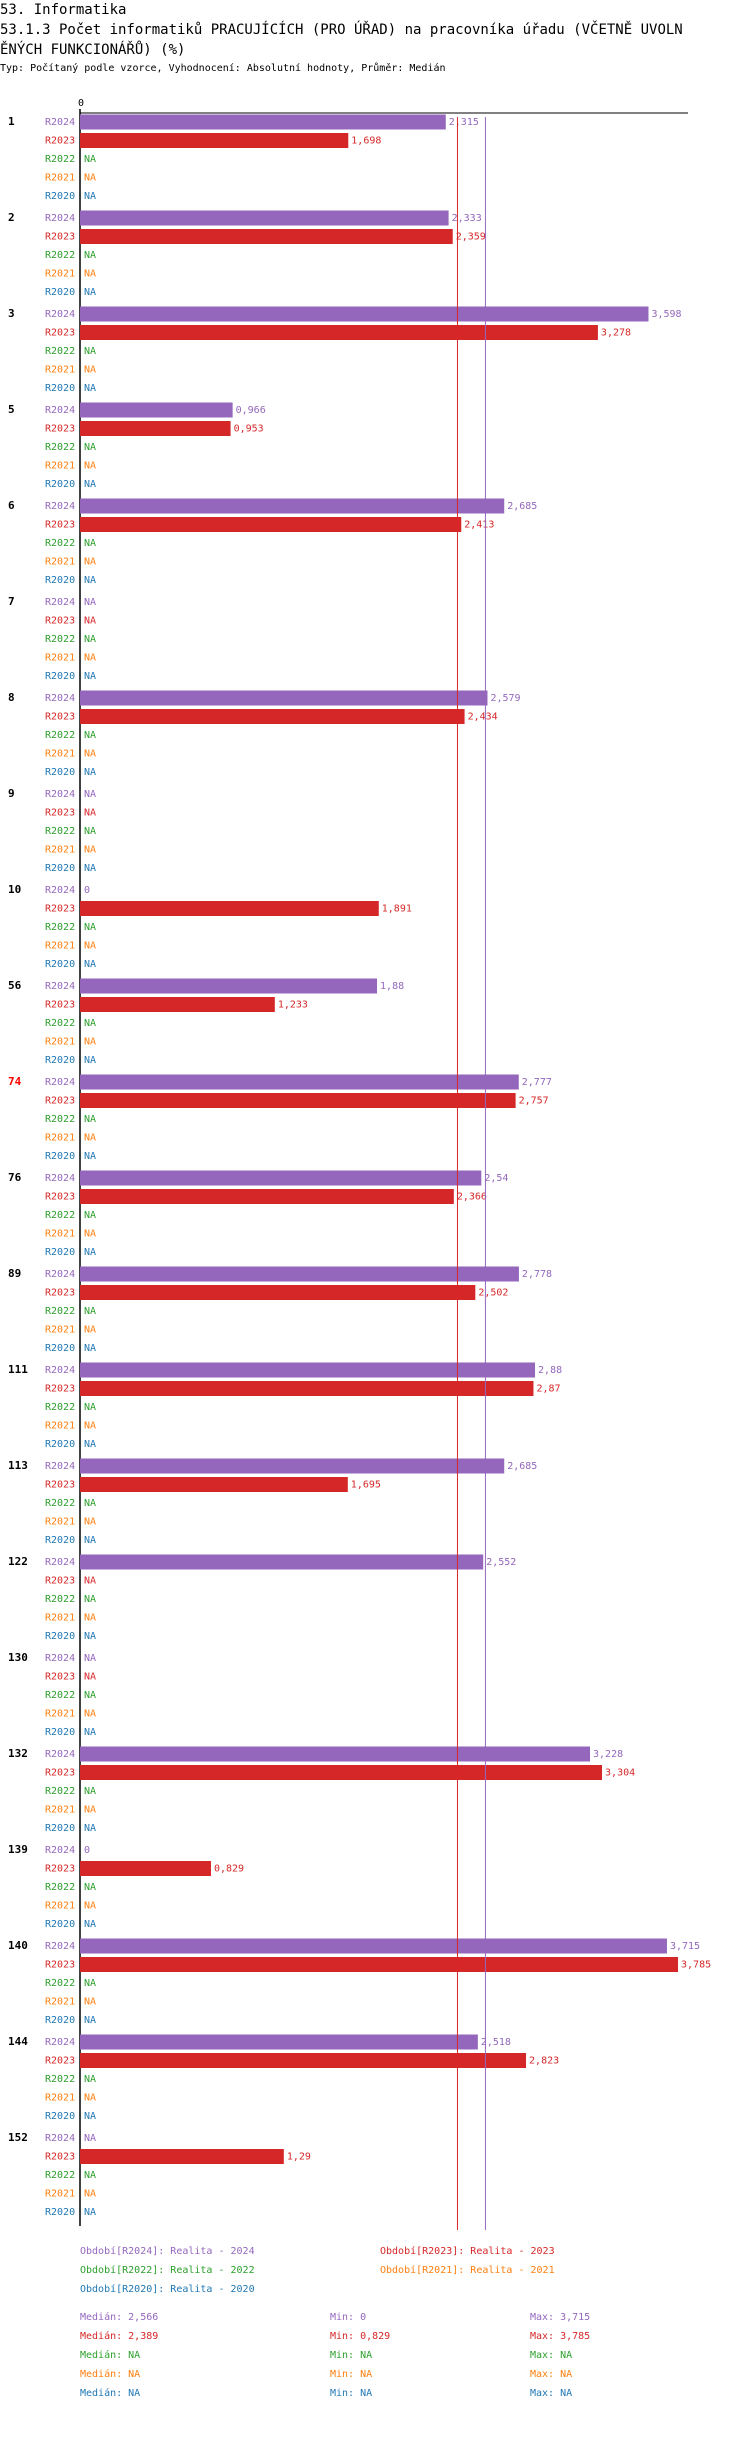 Image resolution: width=750 pixels, height=2446 pixels. I want to click on category-label: 3, so click(11, 313).